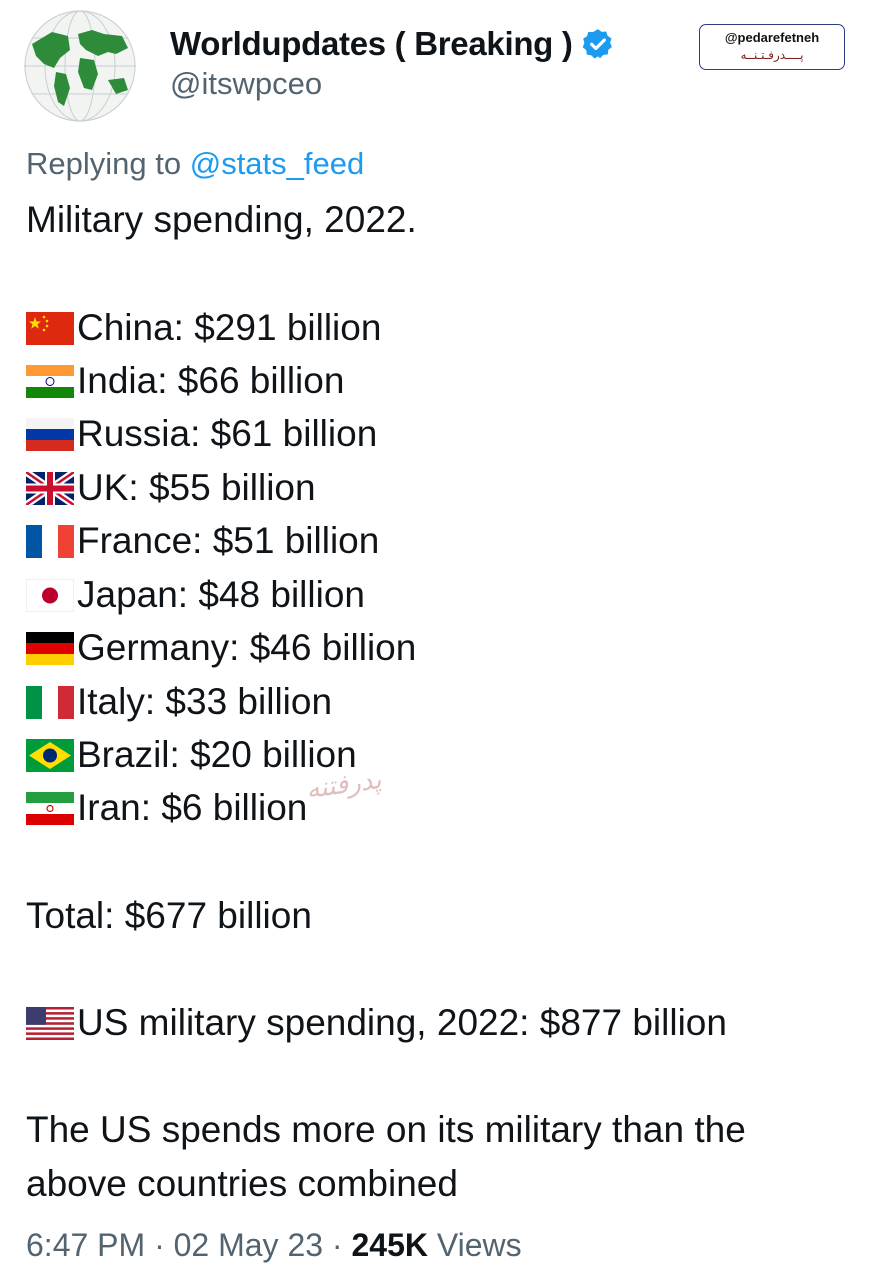 The width and height of the screenshot is (885, 1280). I want to click on country-text: France: $51 billion, so click(228, 540).